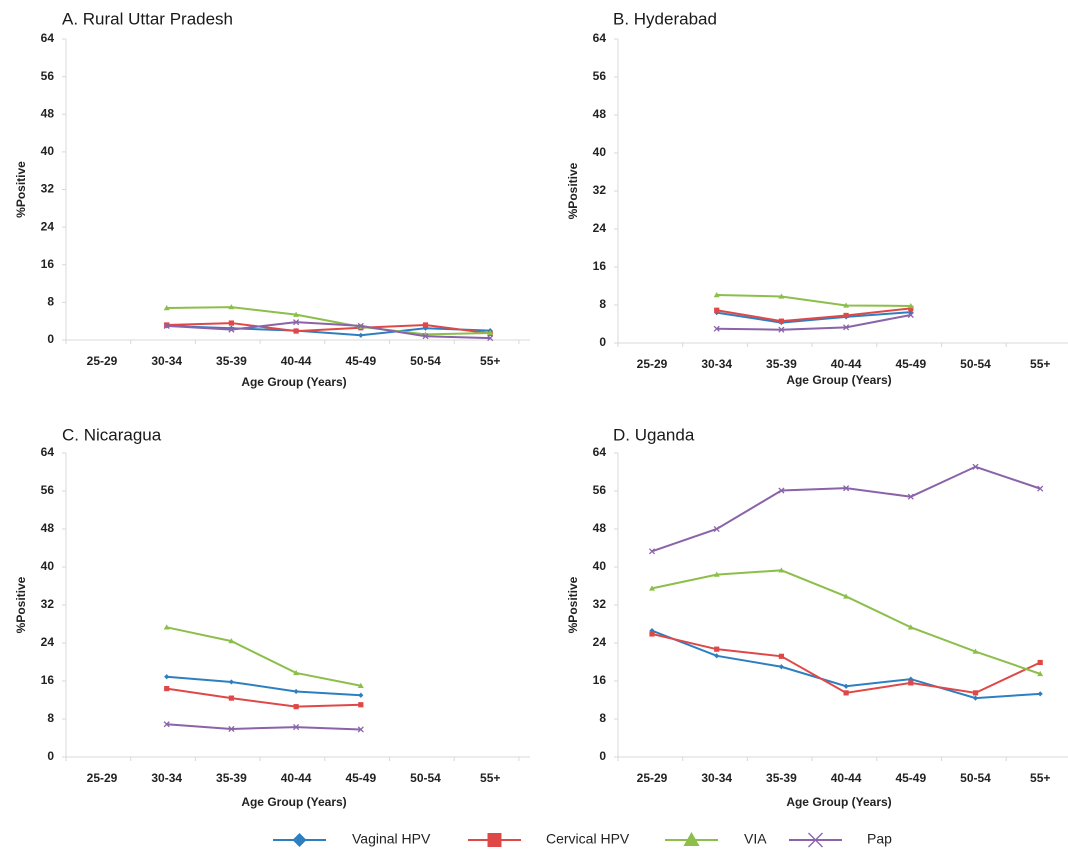 The image size is (1068, 853). Describe the element at coordinates (716, 839) in the screenshot. I see `legend-item: VIA` at that location.